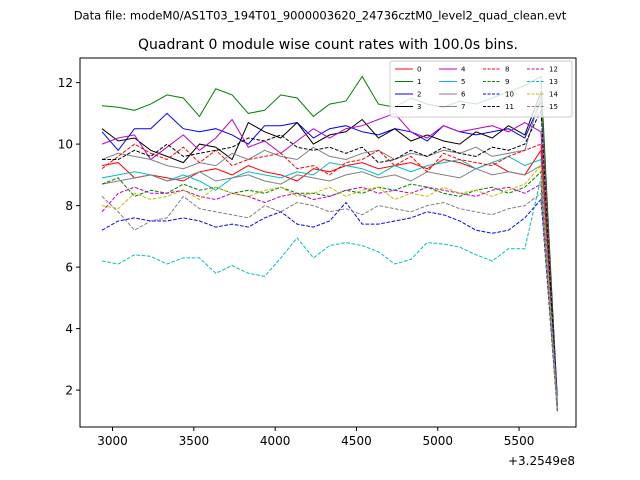 This screenshot has height=480, width=640. Describe the element at coordinates (507, 70) in the screenshot. I see `legend-label-8: 8` at that location.